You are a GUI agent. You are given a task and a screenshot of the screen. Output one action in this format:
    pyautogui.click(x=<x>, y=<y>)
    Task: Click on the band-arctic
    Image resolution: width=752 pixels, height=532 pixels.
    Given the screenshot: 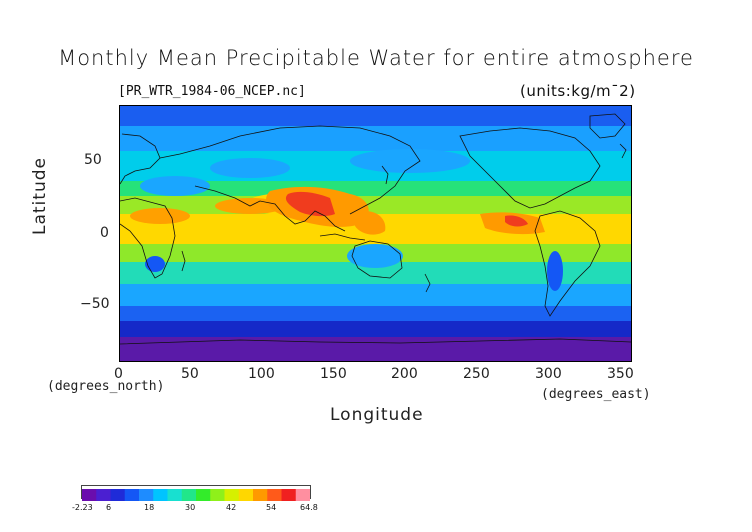 What is the action you would take?
    pyautogui.click(x=375, y=116)
    